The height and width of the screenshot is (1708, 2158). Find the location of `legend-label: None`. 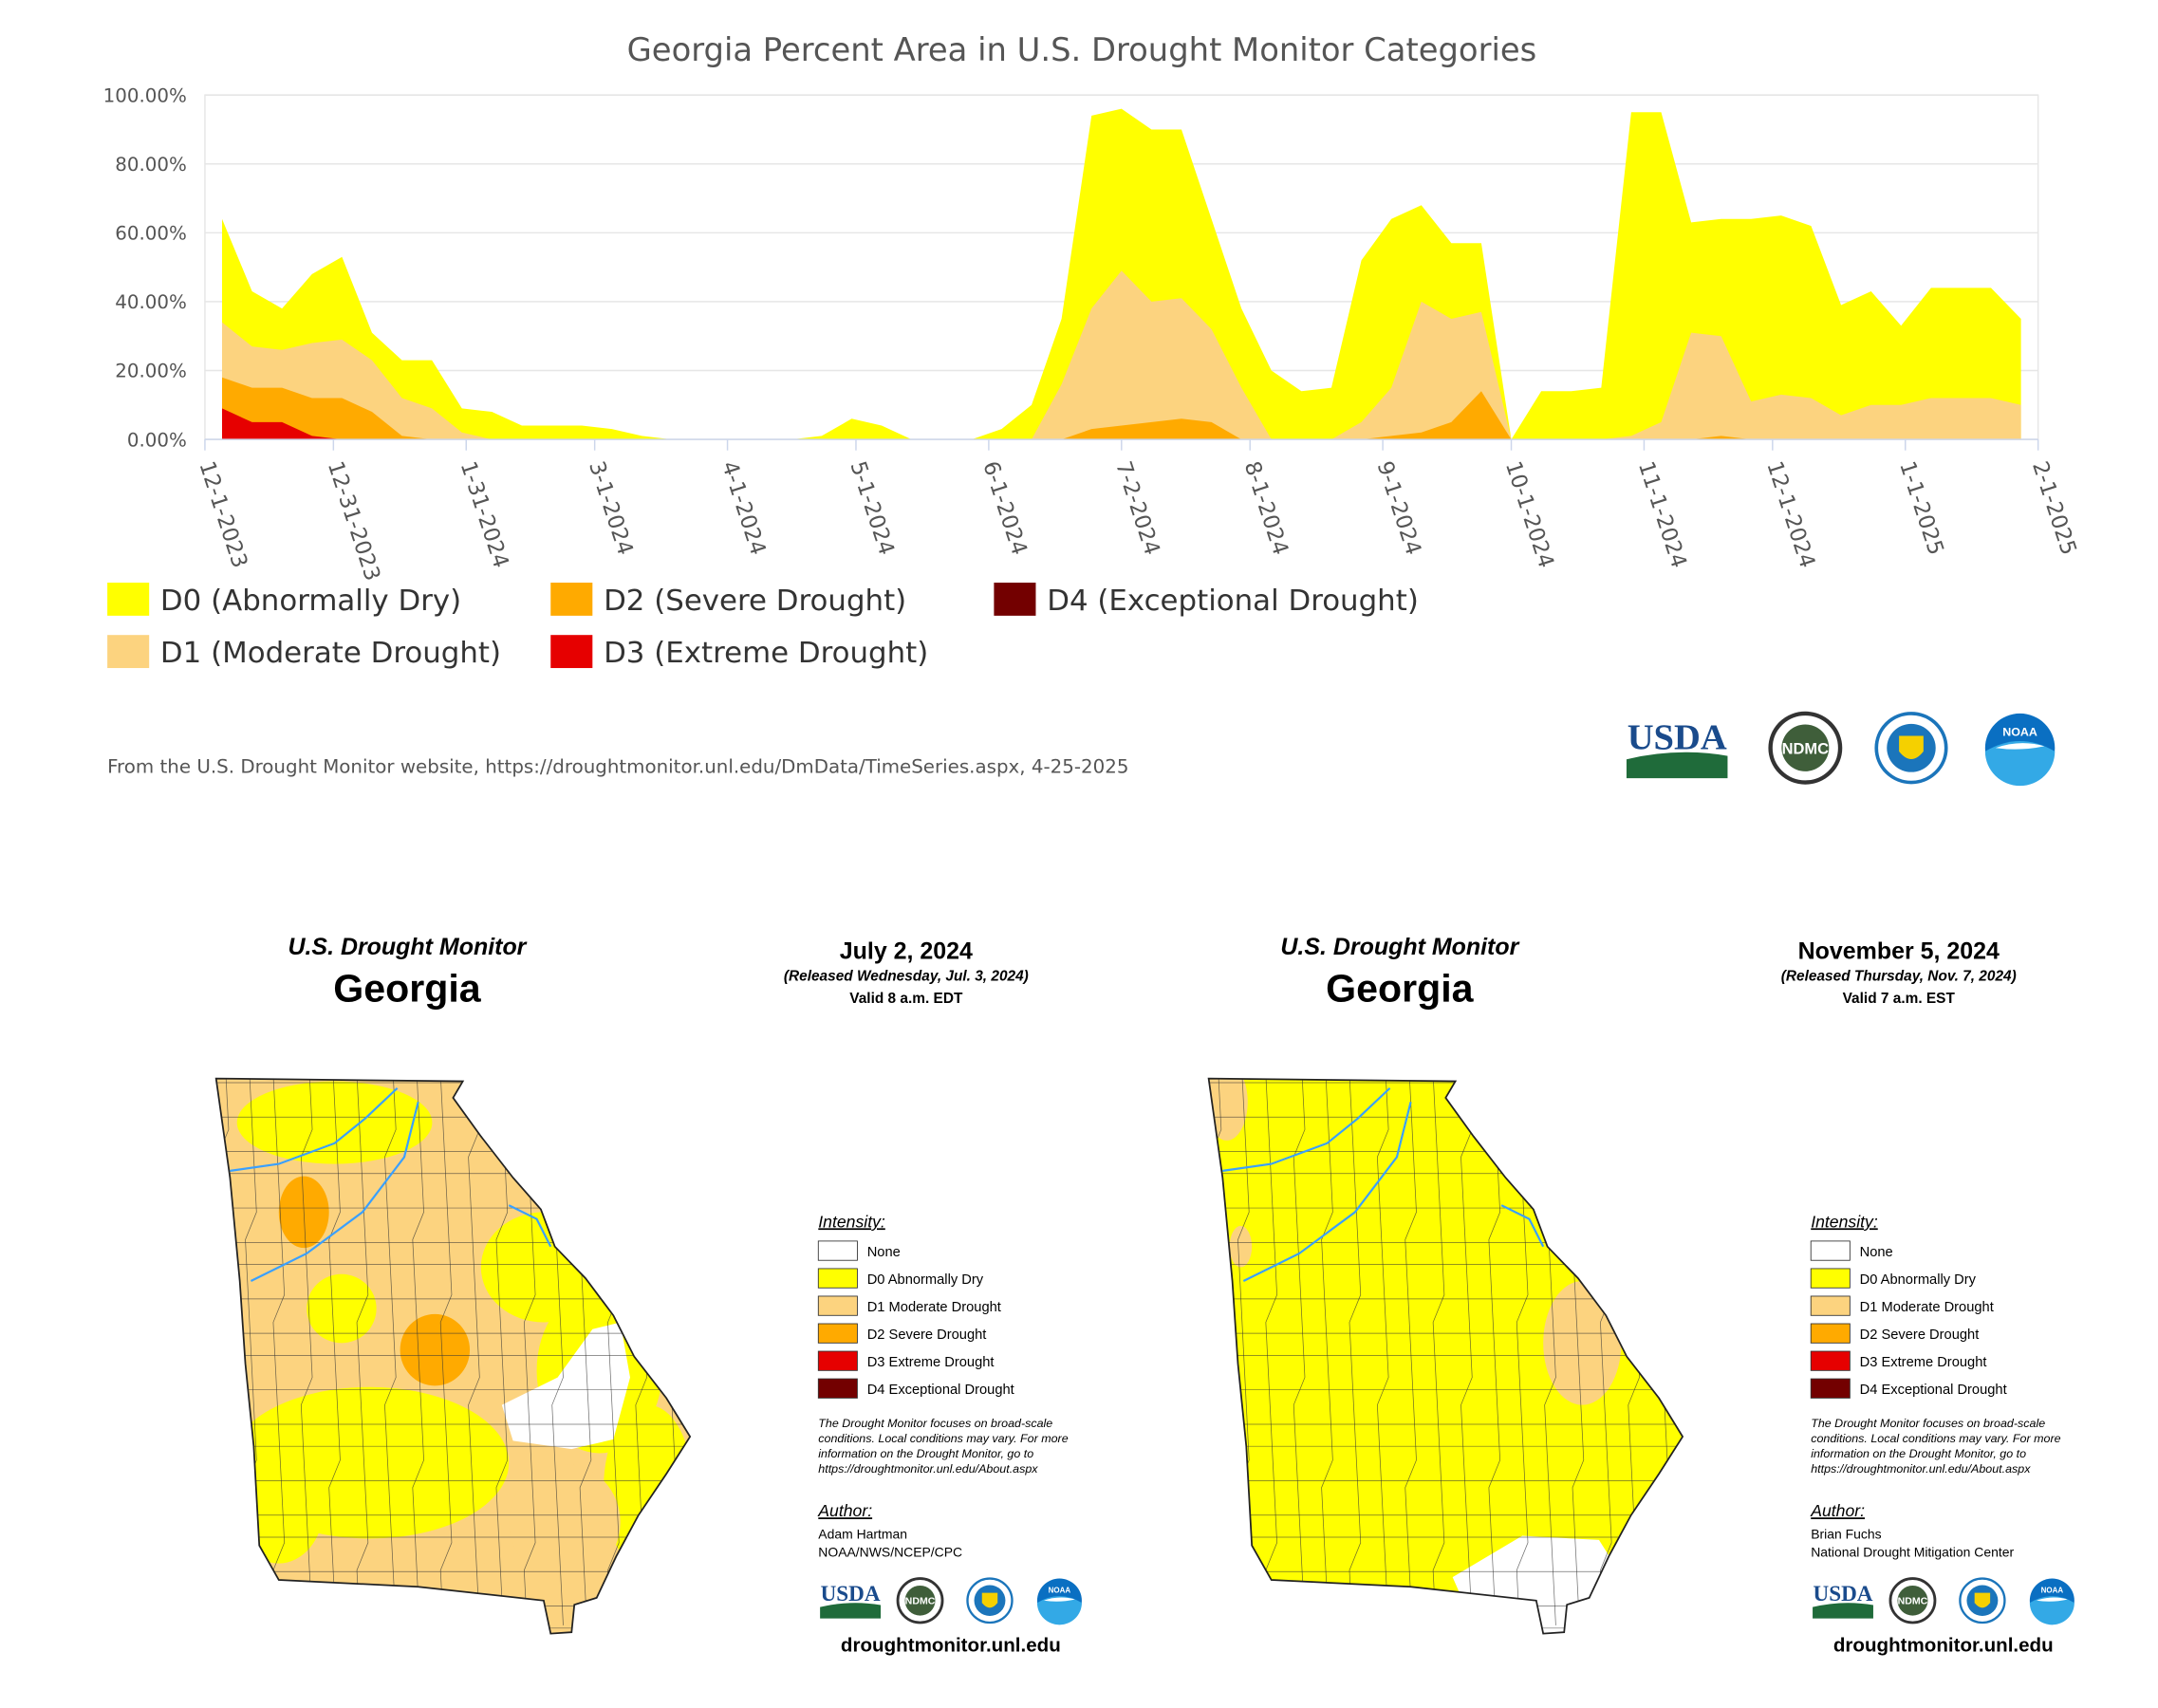

legend-label: None is located at coordinates (1876, 1252).